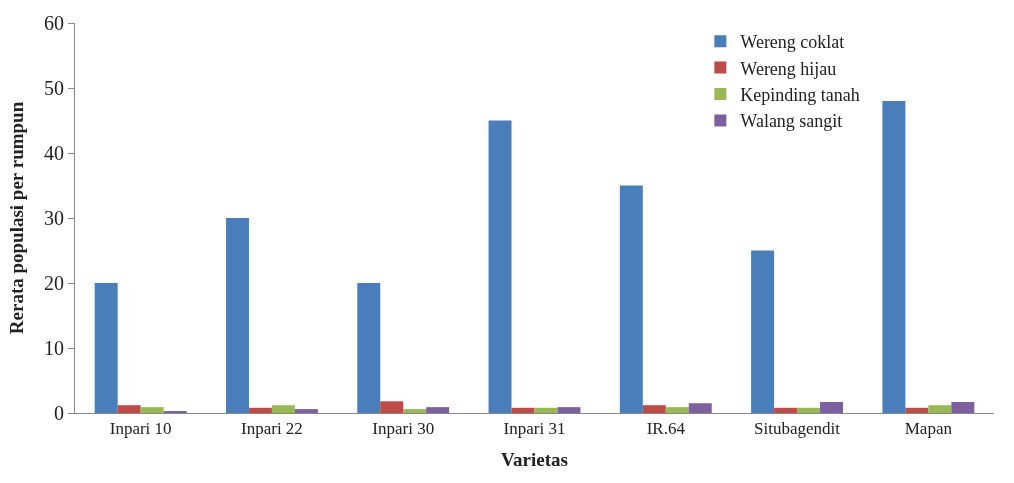 The width and height of the screenshot is (1014, 483). I want to click on y-tick-label: 60, so click(54, 23).